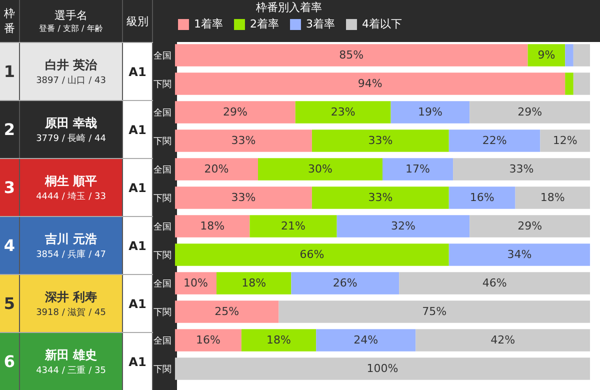 The width and height of the screenshot is (600, 390). I want to click on data-label: 21%, so click(293, 225).